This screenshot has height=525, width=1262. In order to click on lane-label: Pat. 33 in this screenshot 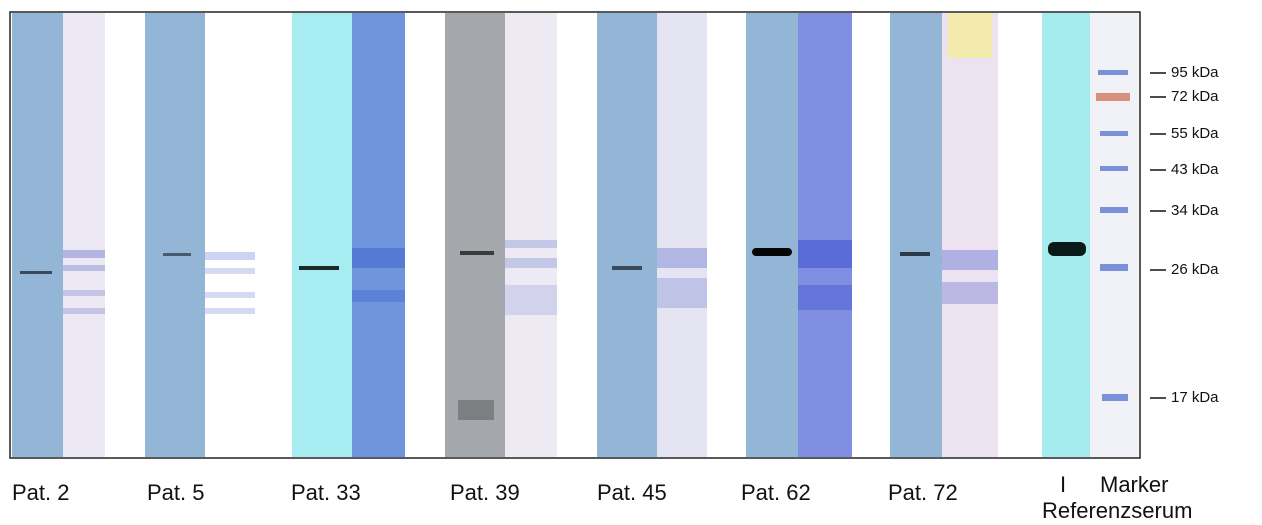, I will do `click(326, 492)`.